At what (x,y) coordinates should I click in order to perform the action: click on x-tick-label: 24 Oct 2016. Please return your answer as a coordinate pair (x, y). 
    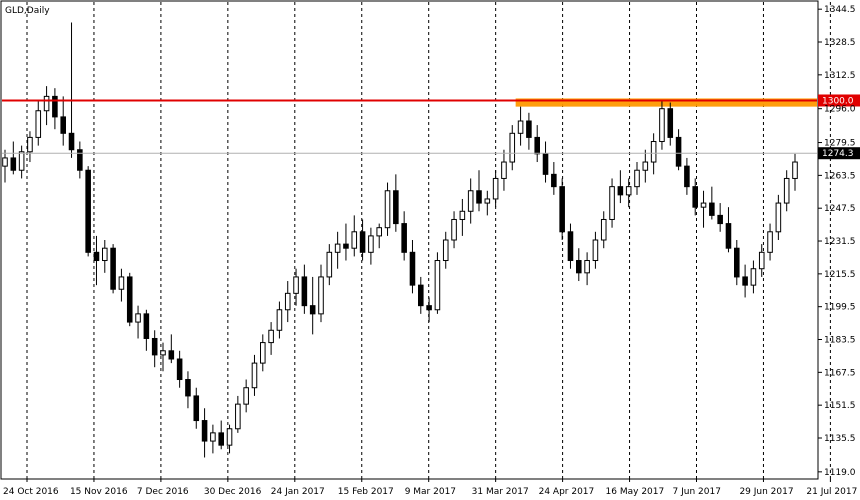
    Looking at the image, I should click on (31, 492).